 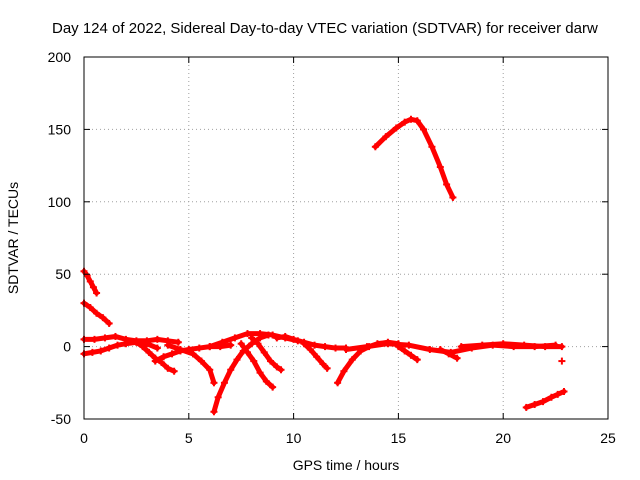 What do you see at coordinates (346, 465) in the screenshot?
I see `x-axis-label: GPS time / hours` at bounding box center [346, 465].